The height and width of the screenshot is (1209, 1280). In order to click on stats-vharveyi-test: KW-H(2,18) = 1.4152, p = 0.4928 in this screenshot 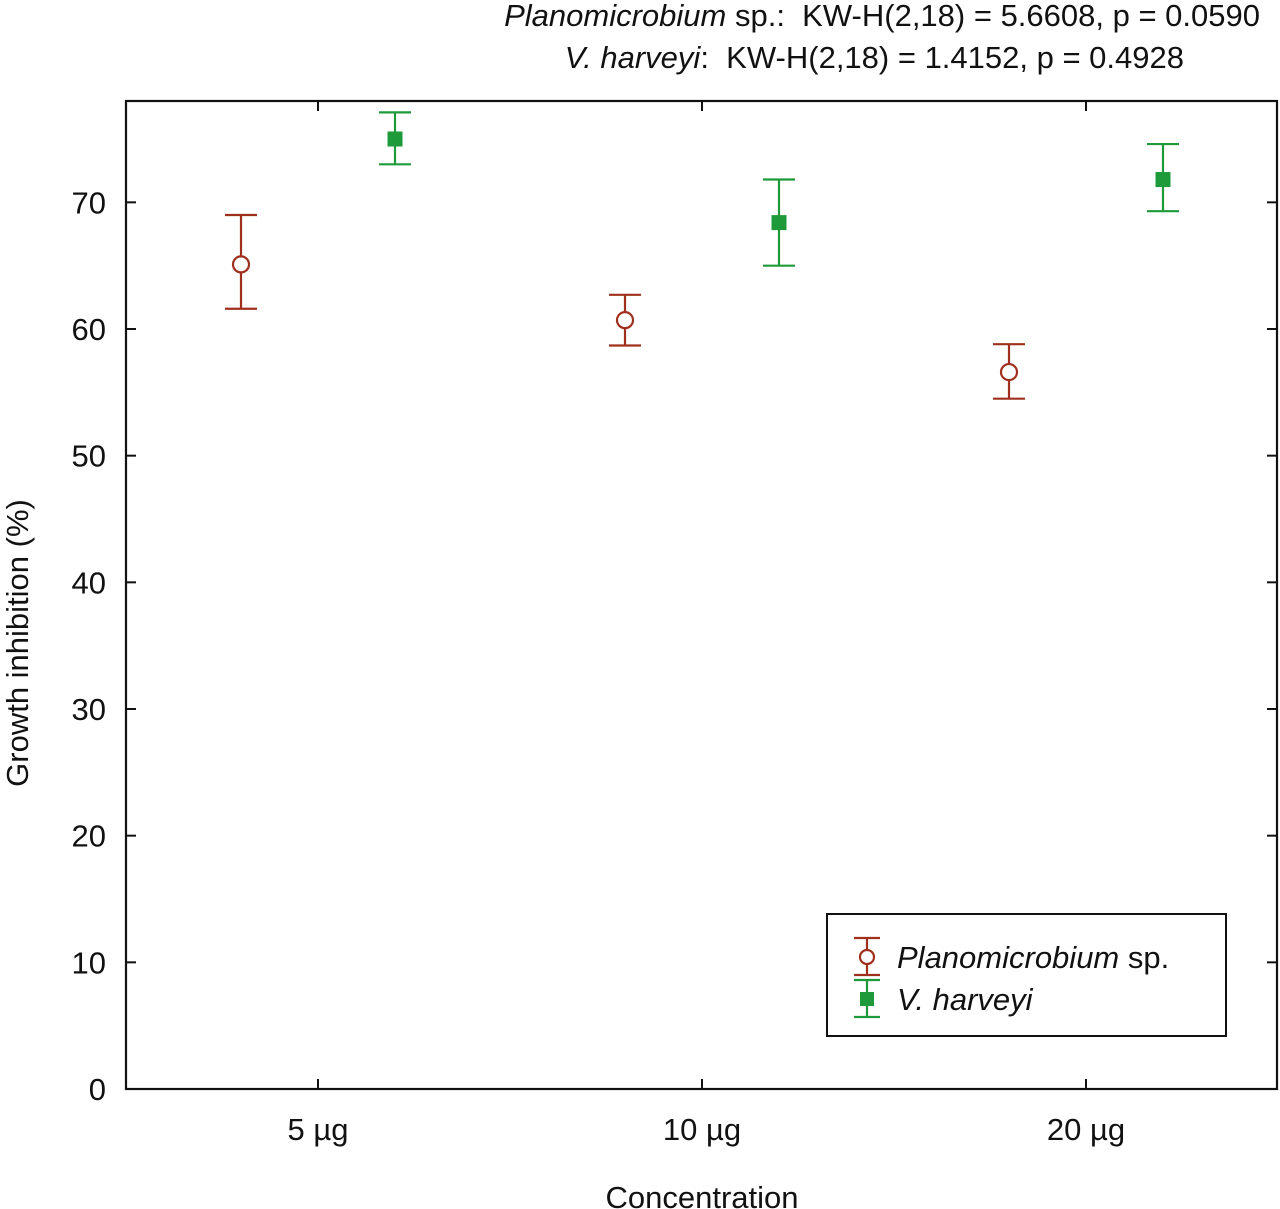, I will do `click(955, 57)`.